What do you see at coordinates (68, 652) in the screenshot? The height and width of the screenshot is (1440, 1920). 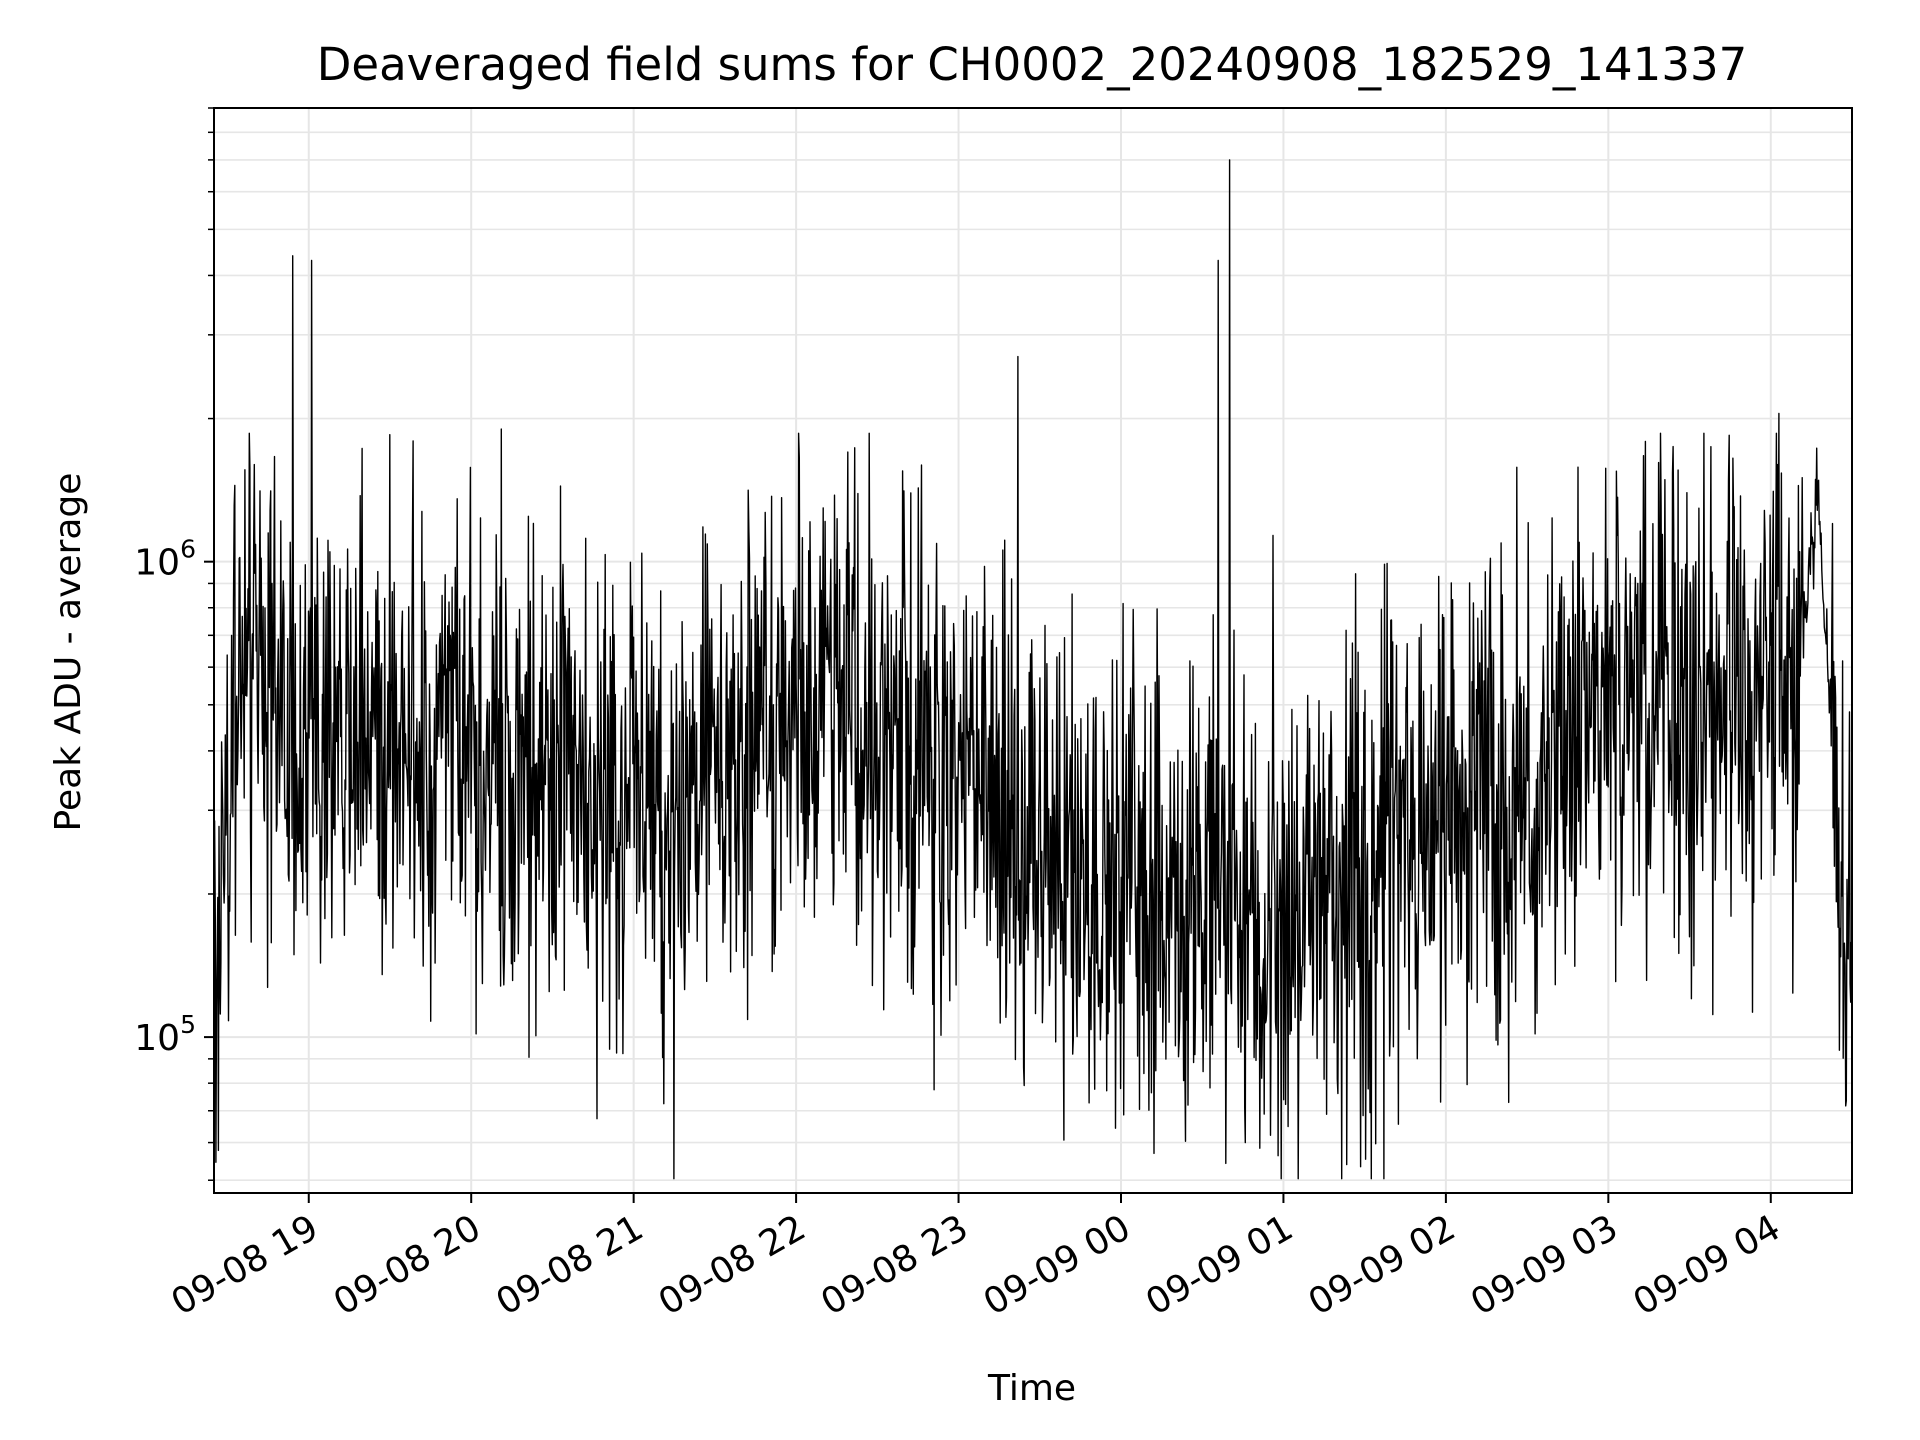 I see `y-axis-label: Peak ADU - average` at bounding box center [68, 652].